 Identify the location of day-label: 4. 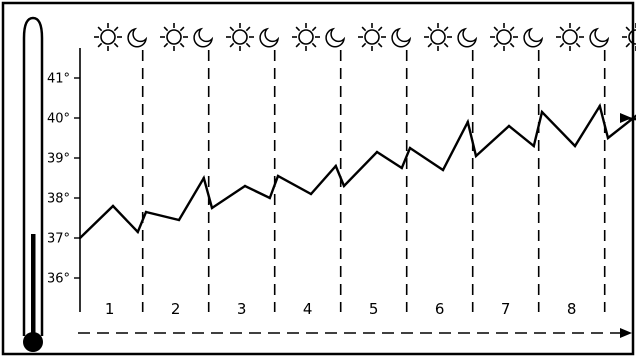
(308, 309).